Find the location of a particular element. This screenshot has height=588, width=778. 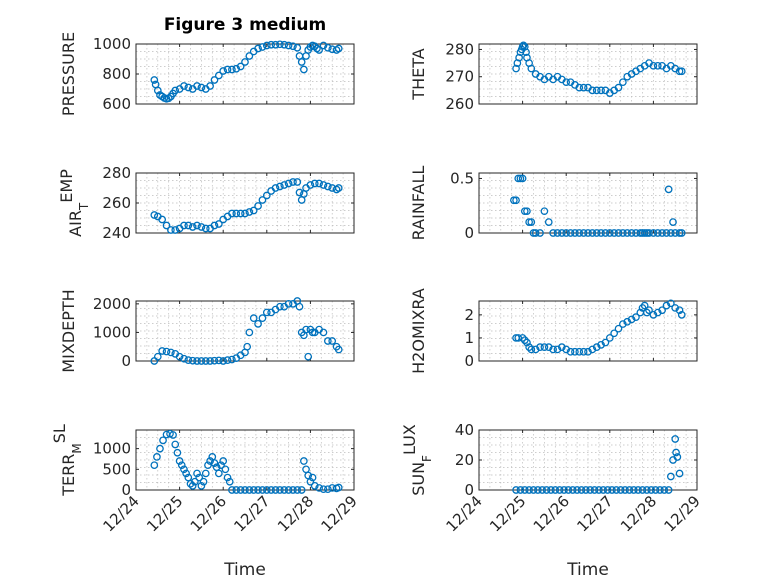

y-axis-label: MIXDEPTH is located at coordinates (68, 330).